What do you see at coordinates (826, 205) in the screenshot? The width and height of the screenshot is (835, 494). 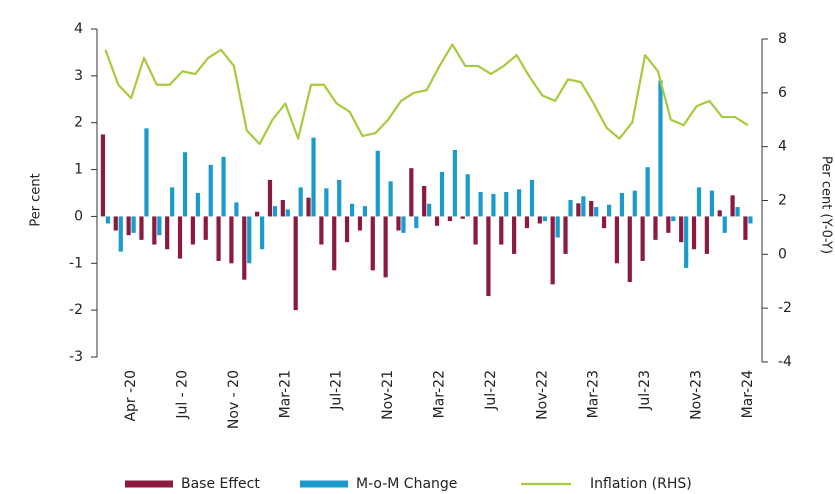 I see `y2-axis-label: Per cent (Y-0-Y)` at bounding box center [826, 205].